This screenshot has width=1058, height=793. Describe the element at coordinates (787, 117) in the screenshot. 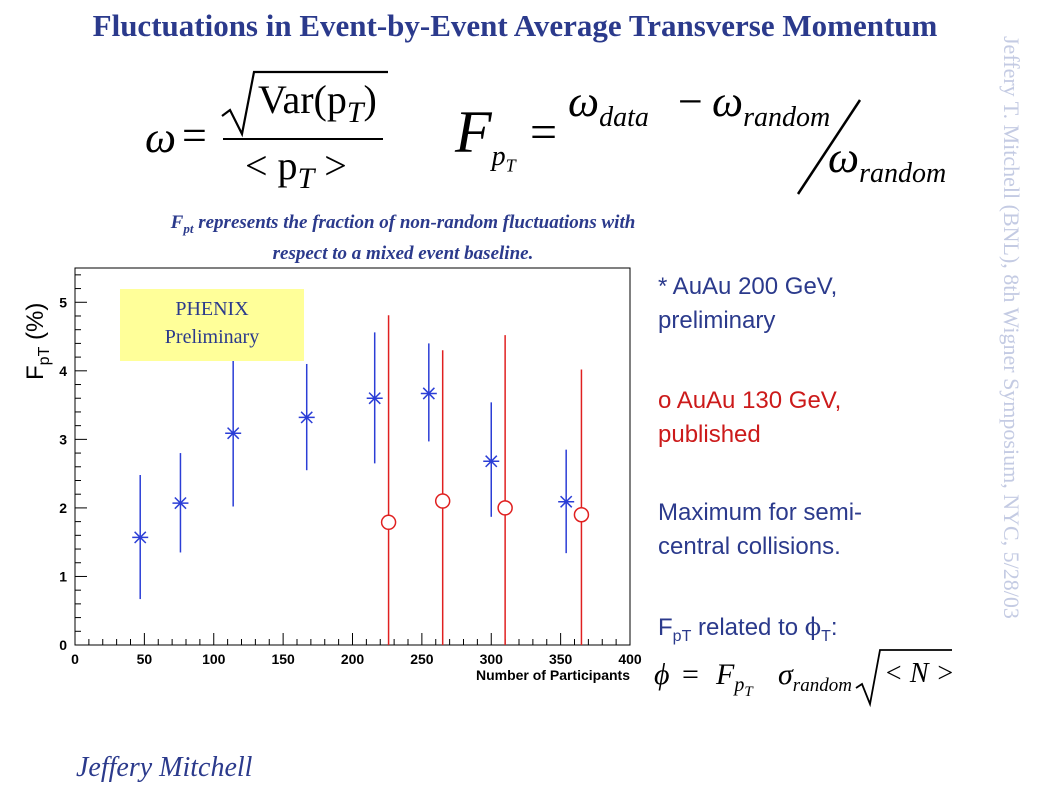

I see `F-term2-sub: random` at that location.